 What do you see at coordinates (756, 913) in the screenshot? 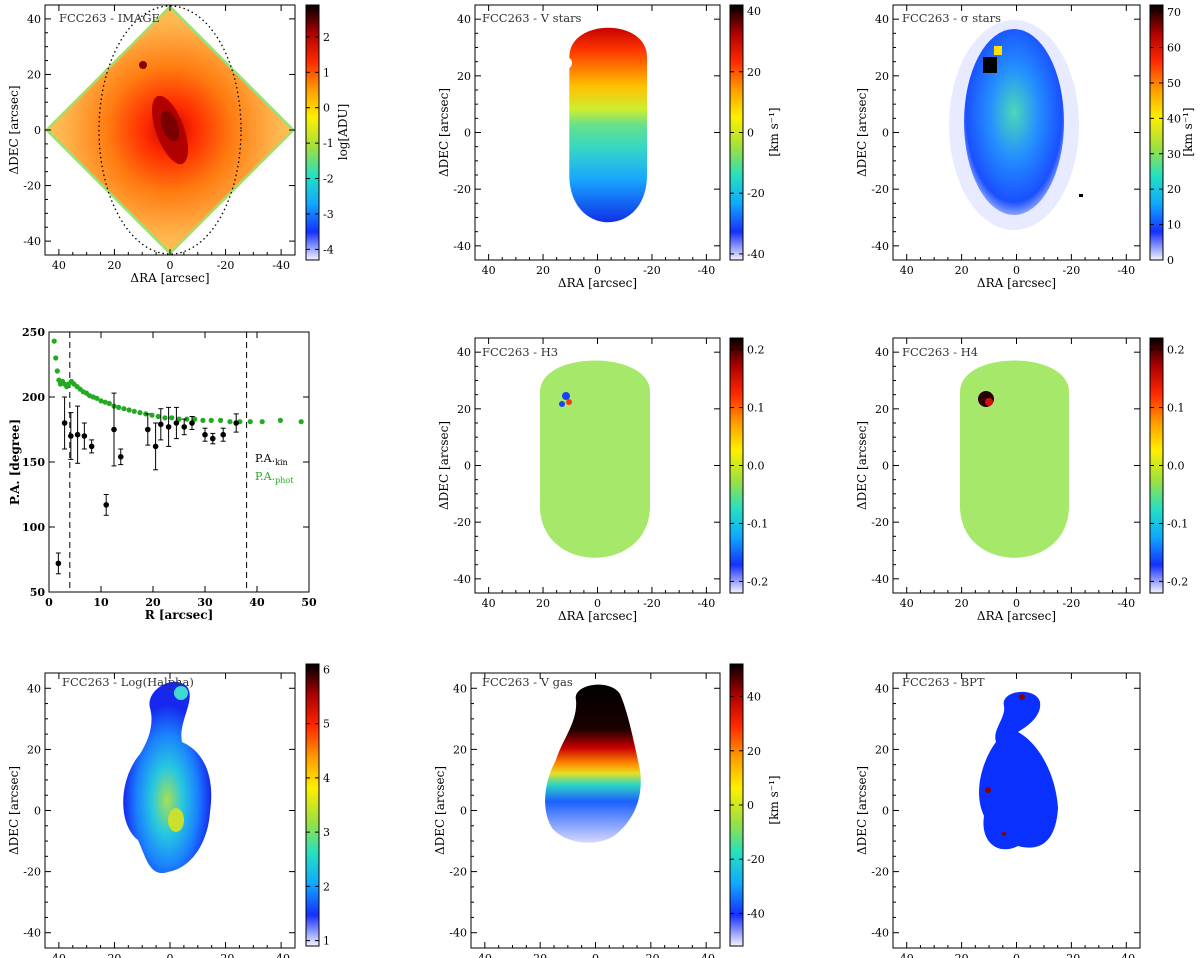
I see `vgas-colorbar-tick-label: -40` at bounding box center [756, 913].